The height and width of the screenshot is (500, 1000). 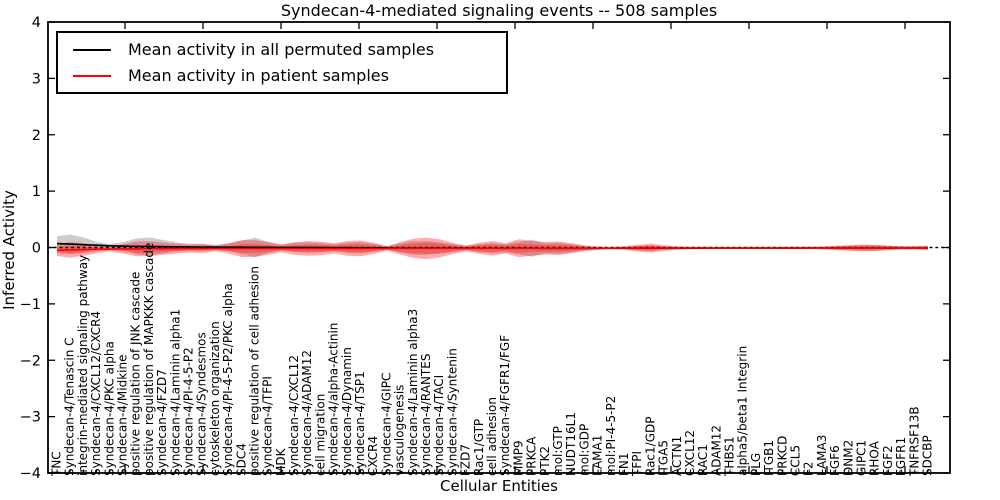 What do you see at coordinates (254, 371) in the screenshot?
I see `x-tick-label: positive regulation of cell adhesion` at bounding box center [254, 371].